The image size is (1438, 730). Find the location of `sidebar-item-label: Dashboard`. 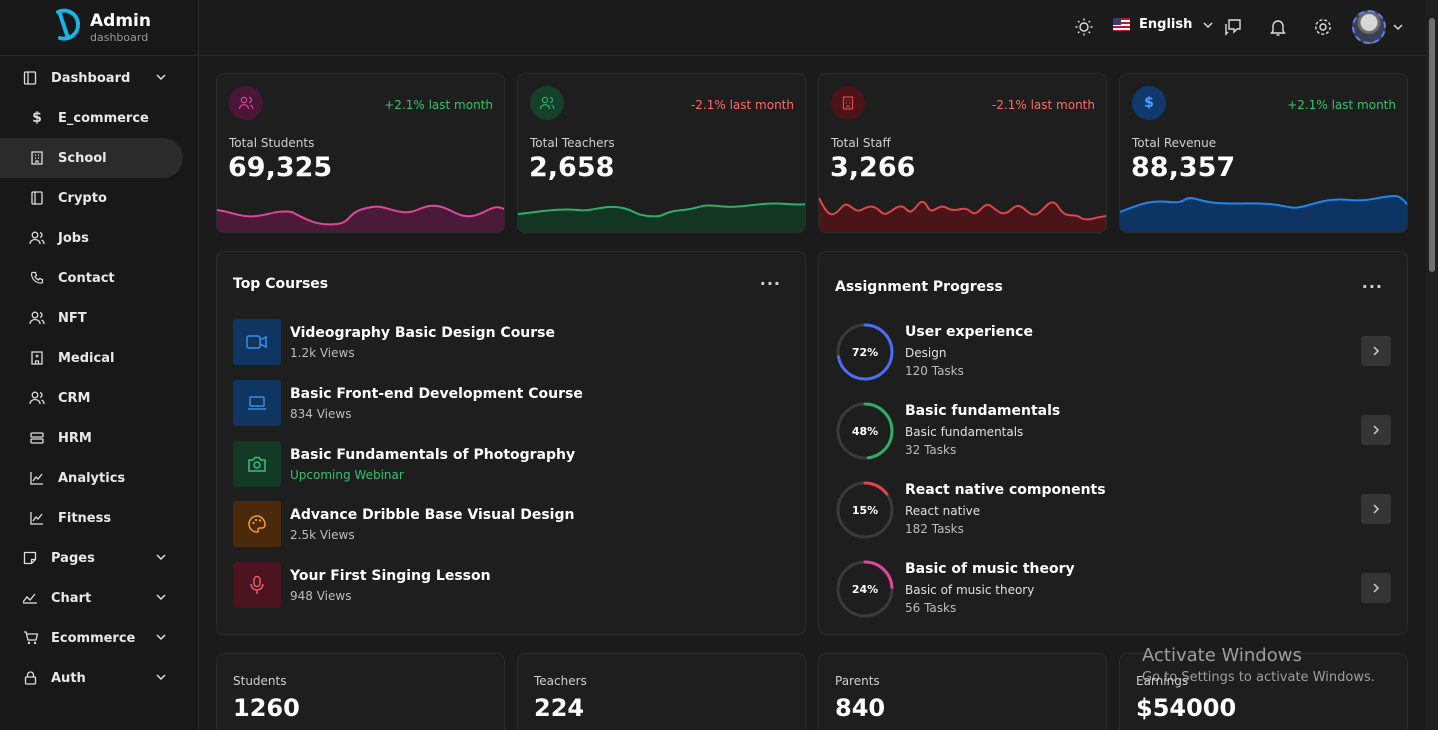

sidebar-item-label: Dashboard is located at coordinates (91, 78).